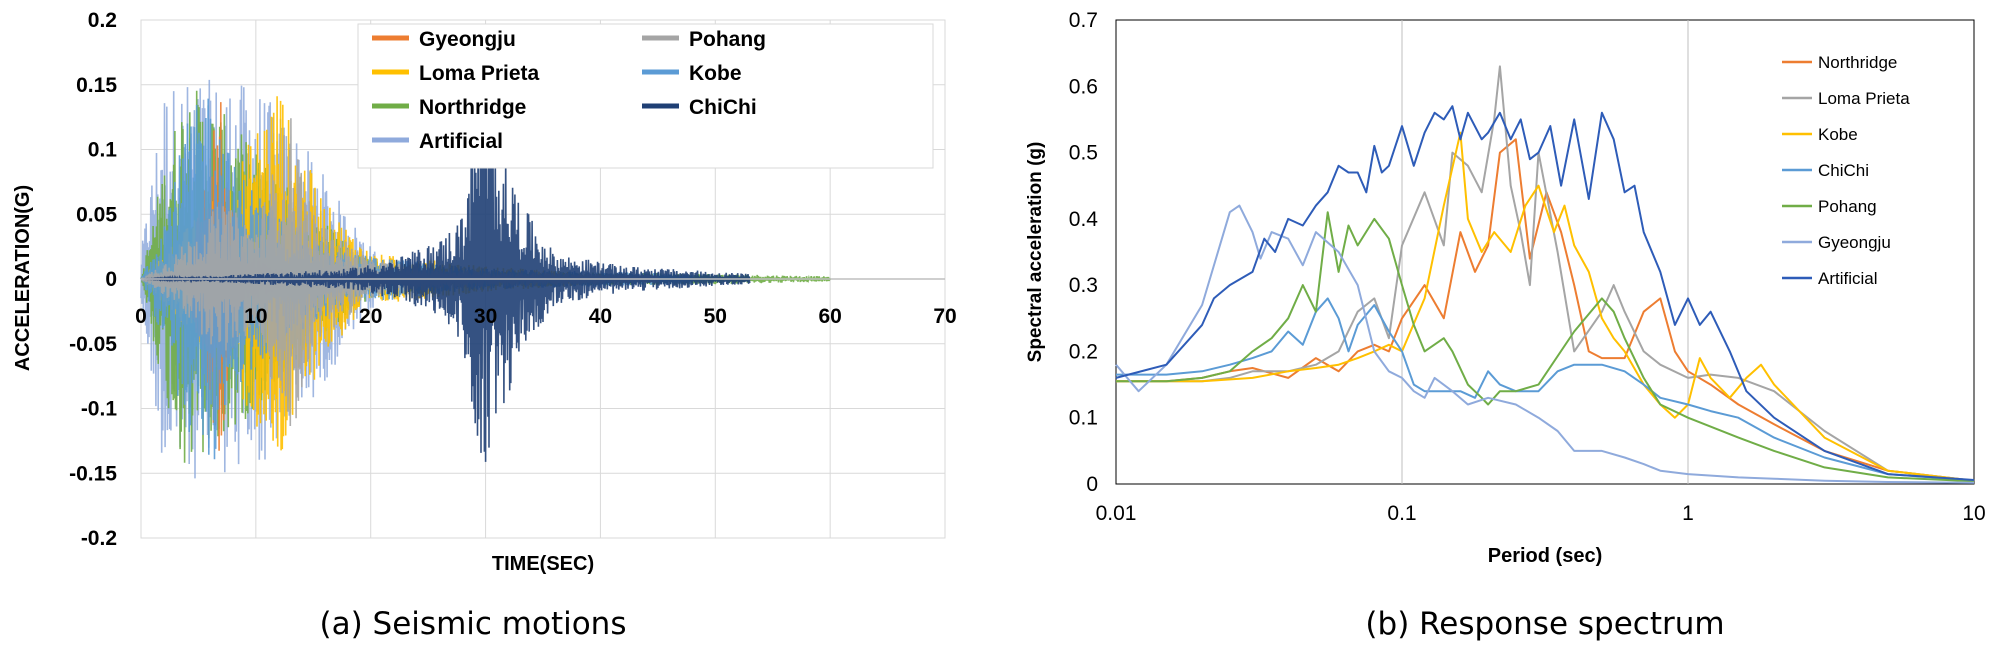  Describe the element at coordinates (93, 279) in the screenshot. I see `y-tick-labels-a: 0.2 0.15 0.1 0.05 0 -0.05 -0.1 -0.15 -0.2` at that location.